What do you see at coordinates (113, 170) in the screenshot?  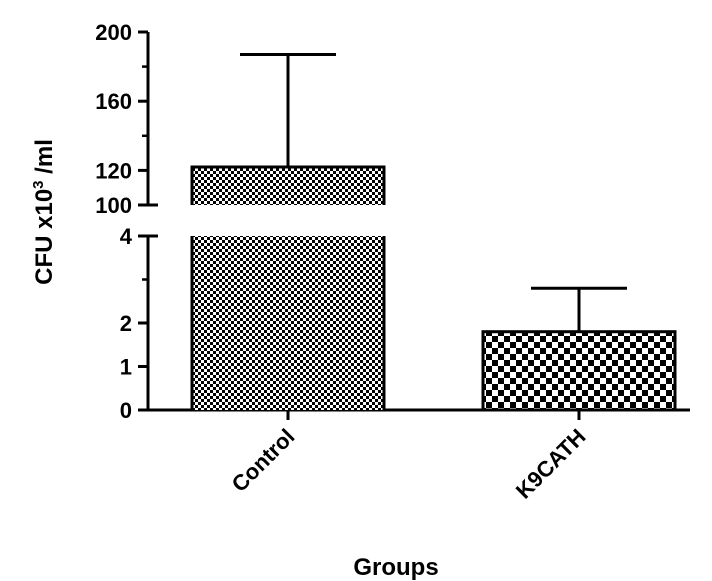 I see `y-tick-label: 120` at bounding box center [113, 170].